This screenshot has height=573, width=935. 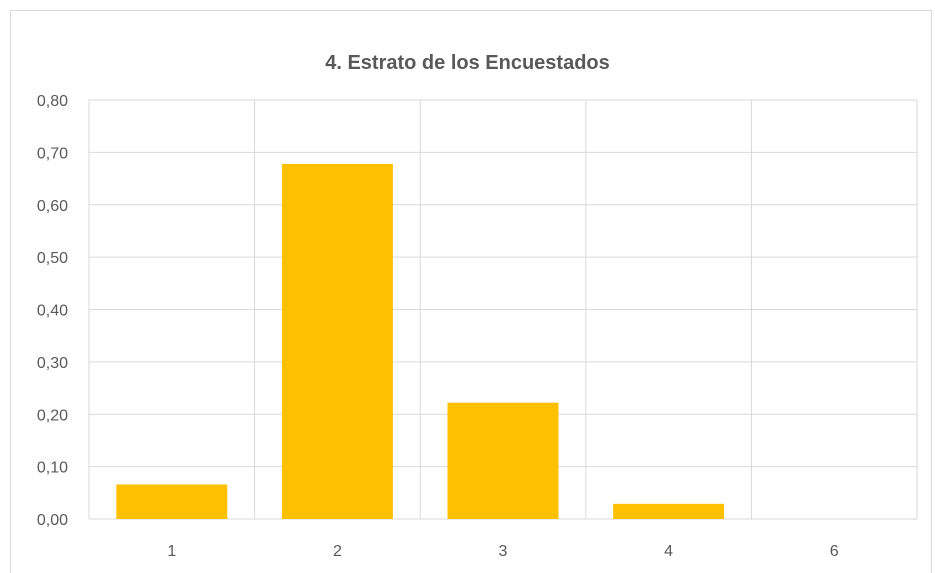 I want to click on y-tick-label: 0,70, so click(x=52, y=153).